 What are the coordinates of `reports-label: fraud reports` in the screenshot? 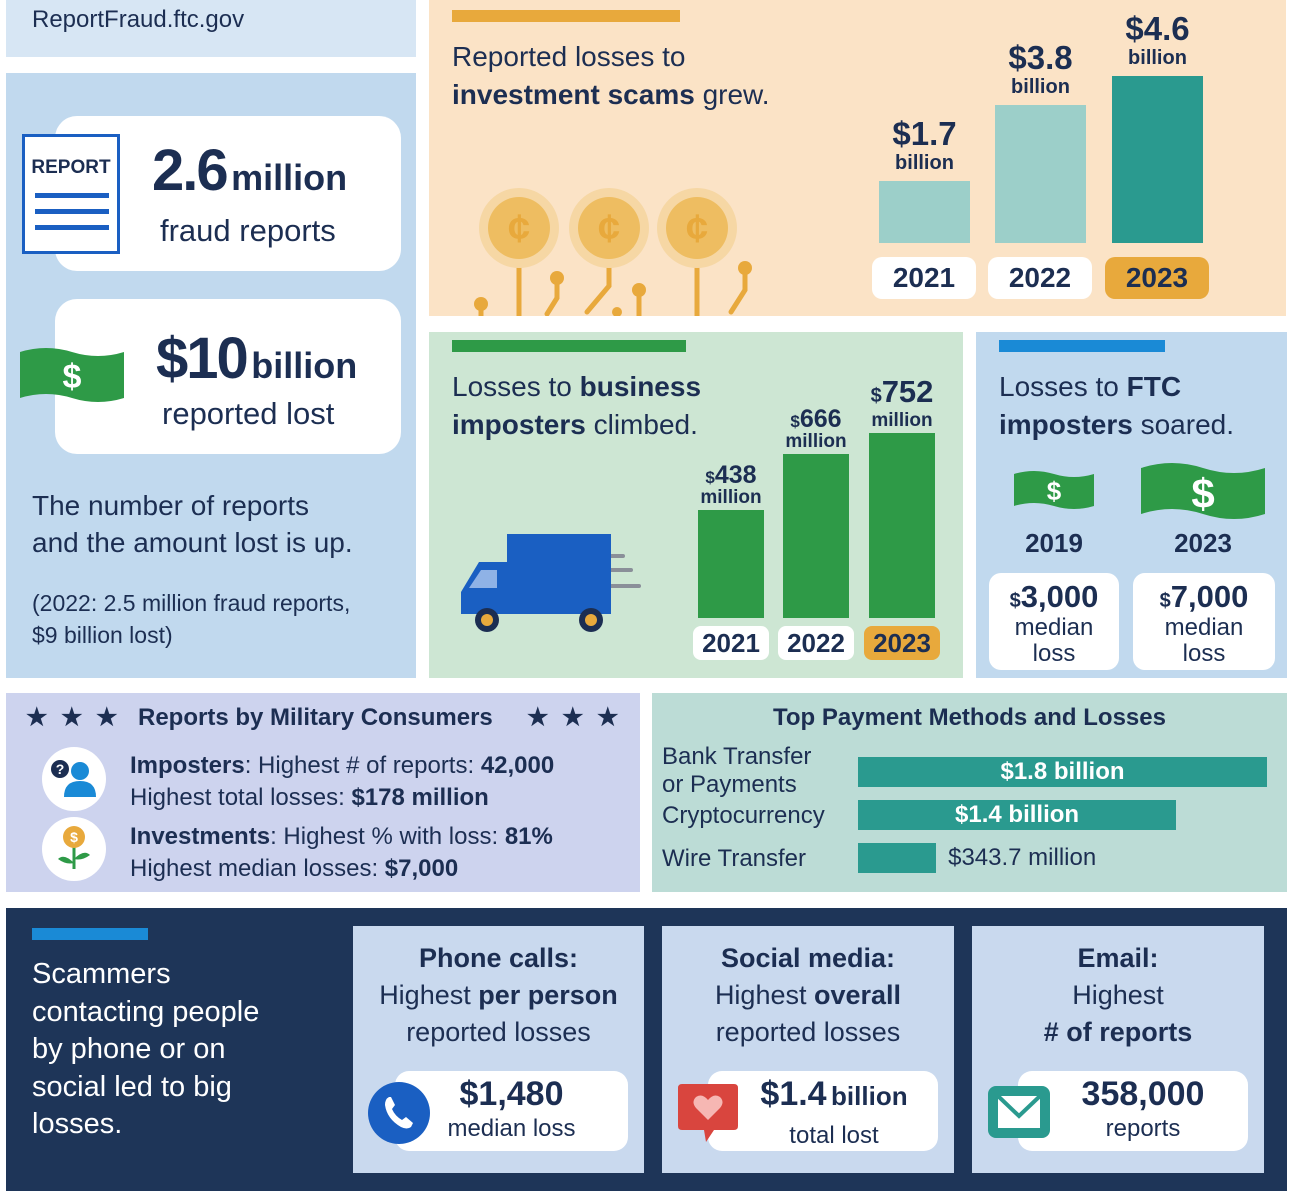 It's located at (248, 230).